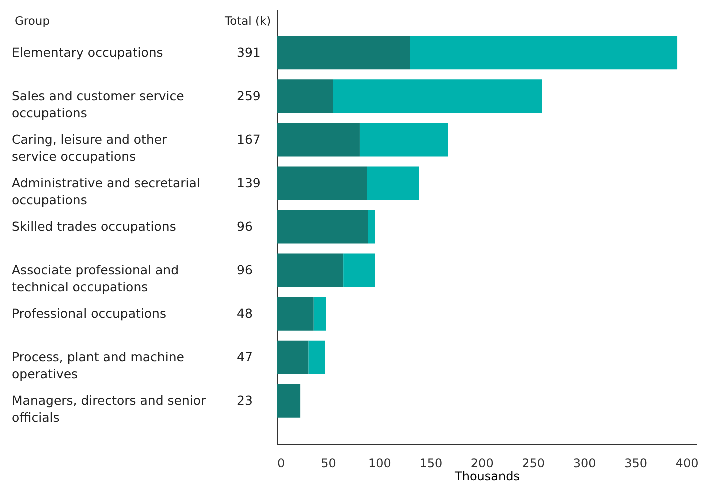 The height and width of the screenshot is (488, 702). Describe the element at coordinates (89, 314) in the screenshot. I see `y-tick-label: Professional occupations` at that location.